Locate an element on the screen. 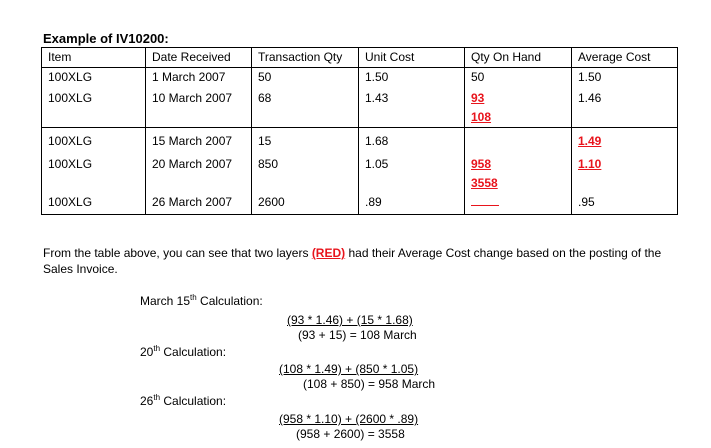 Image resolution: width=711 pixels, height=448 pixels. calc-denominator-20th: (108 + 850) = 958 March is located at coordinates (369, 384).